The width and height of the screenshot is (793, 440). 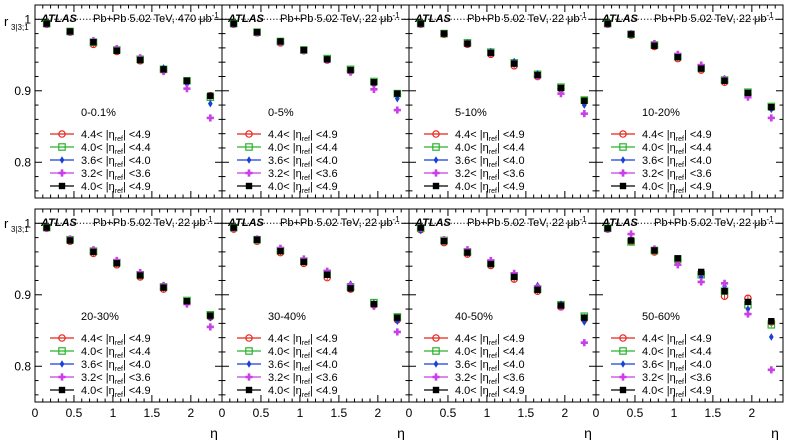 I want to click on series-4.0-4.9, so click(x=689, y=275).